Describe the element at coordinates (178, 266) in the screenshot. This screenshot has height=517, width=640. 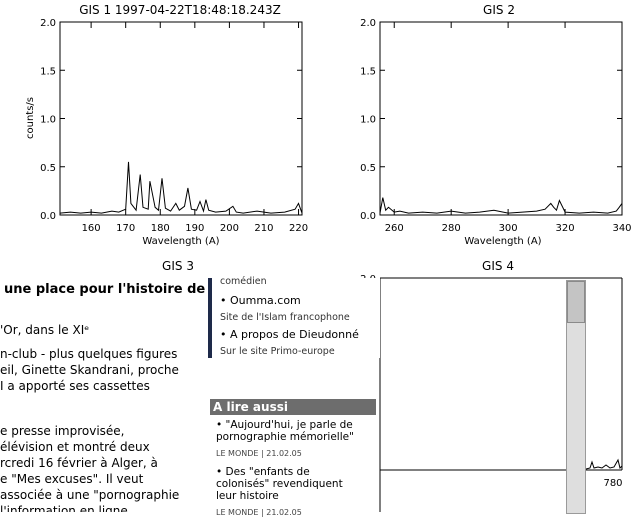
I see `plot3-title: GIS 3` at that location.